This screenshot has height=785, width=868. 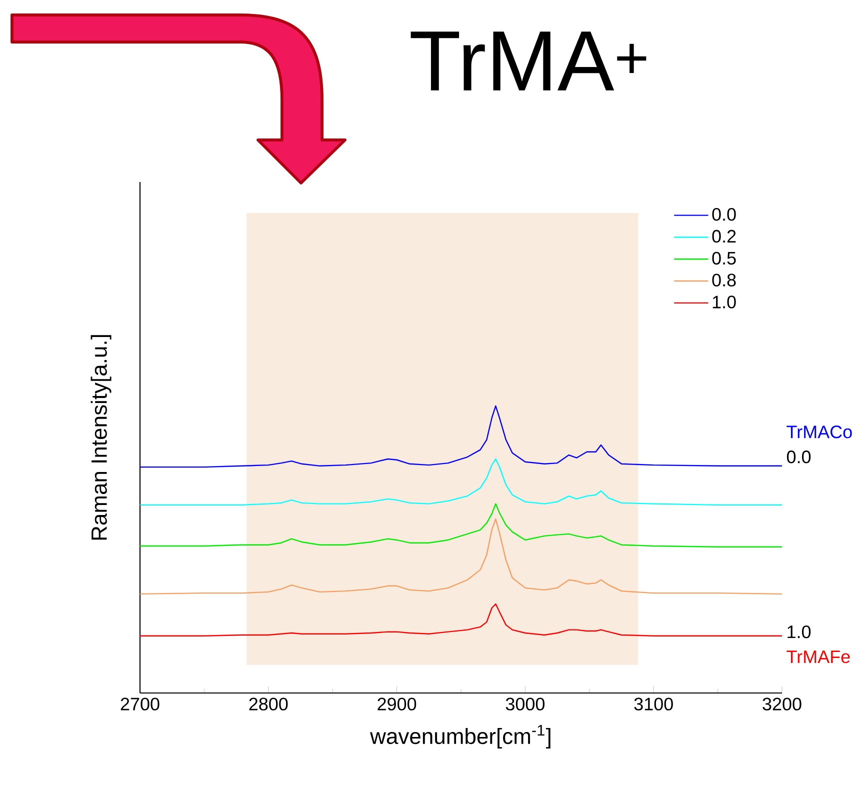 I want to click on x-tick-label: 3100, so click(x=653, y=704).